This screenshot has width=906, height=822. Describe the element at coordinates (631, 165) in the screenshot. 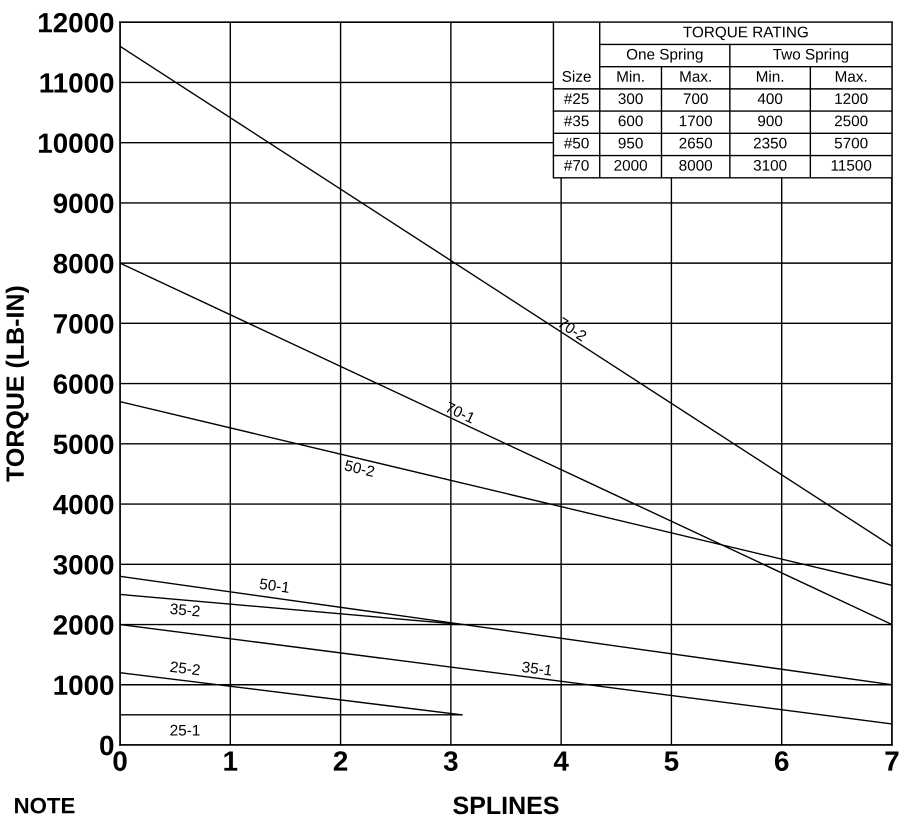

I see `annotation: 2000` at that location.